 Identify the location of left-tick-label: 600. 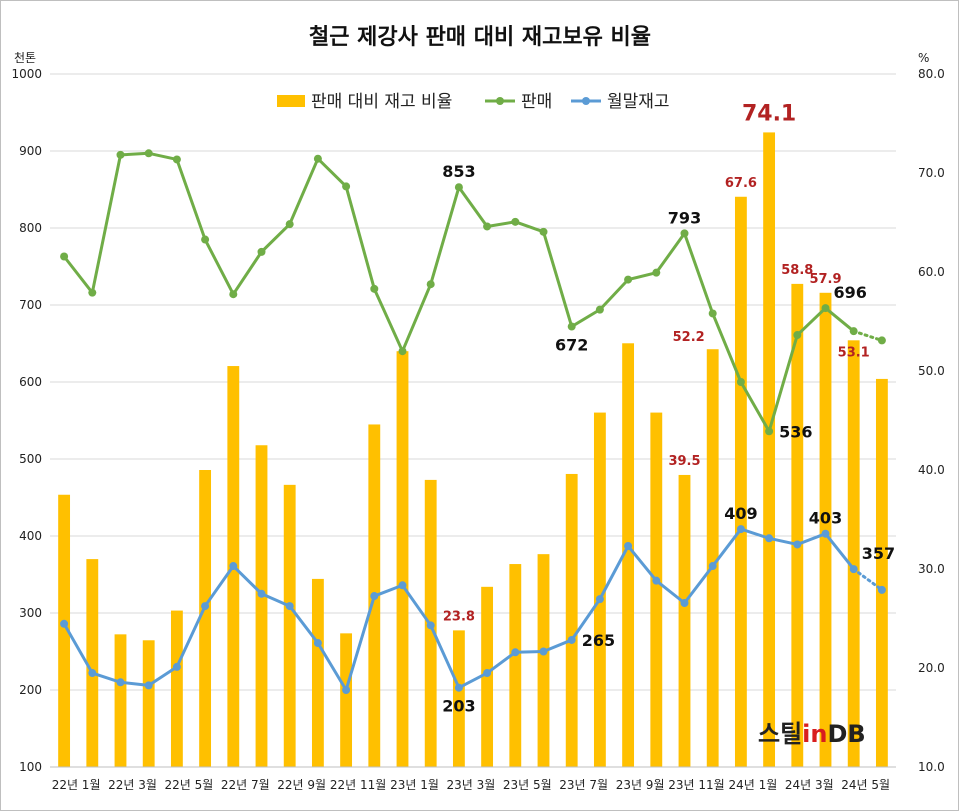
(30, 382).